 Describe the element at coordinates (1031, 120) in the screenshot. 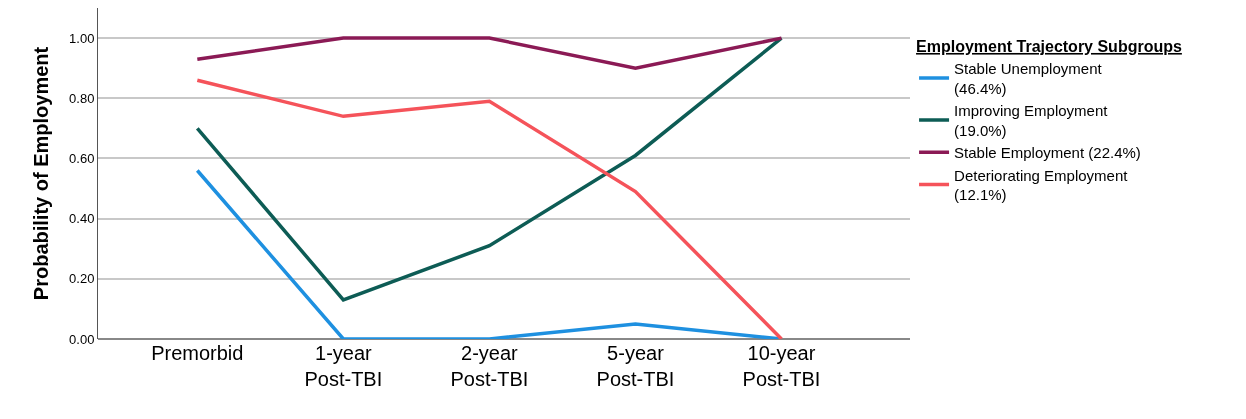

I see `legend-label: Improving Employment (19.0%)` at that location.